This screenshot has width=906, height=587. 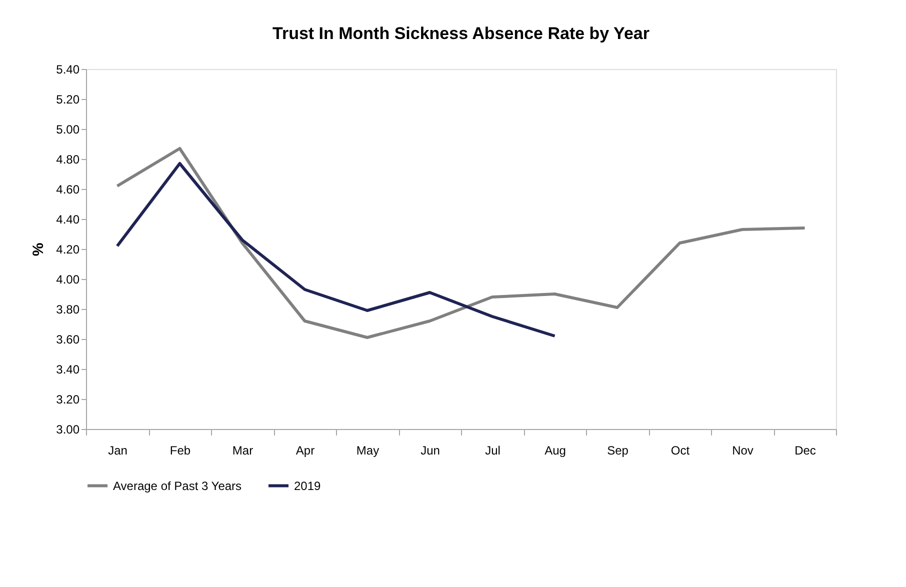 What do you see at coordinates (68, 429) in the screenshot?
I see `y-tick-label: 3.00` at bounding box center [68, 429].